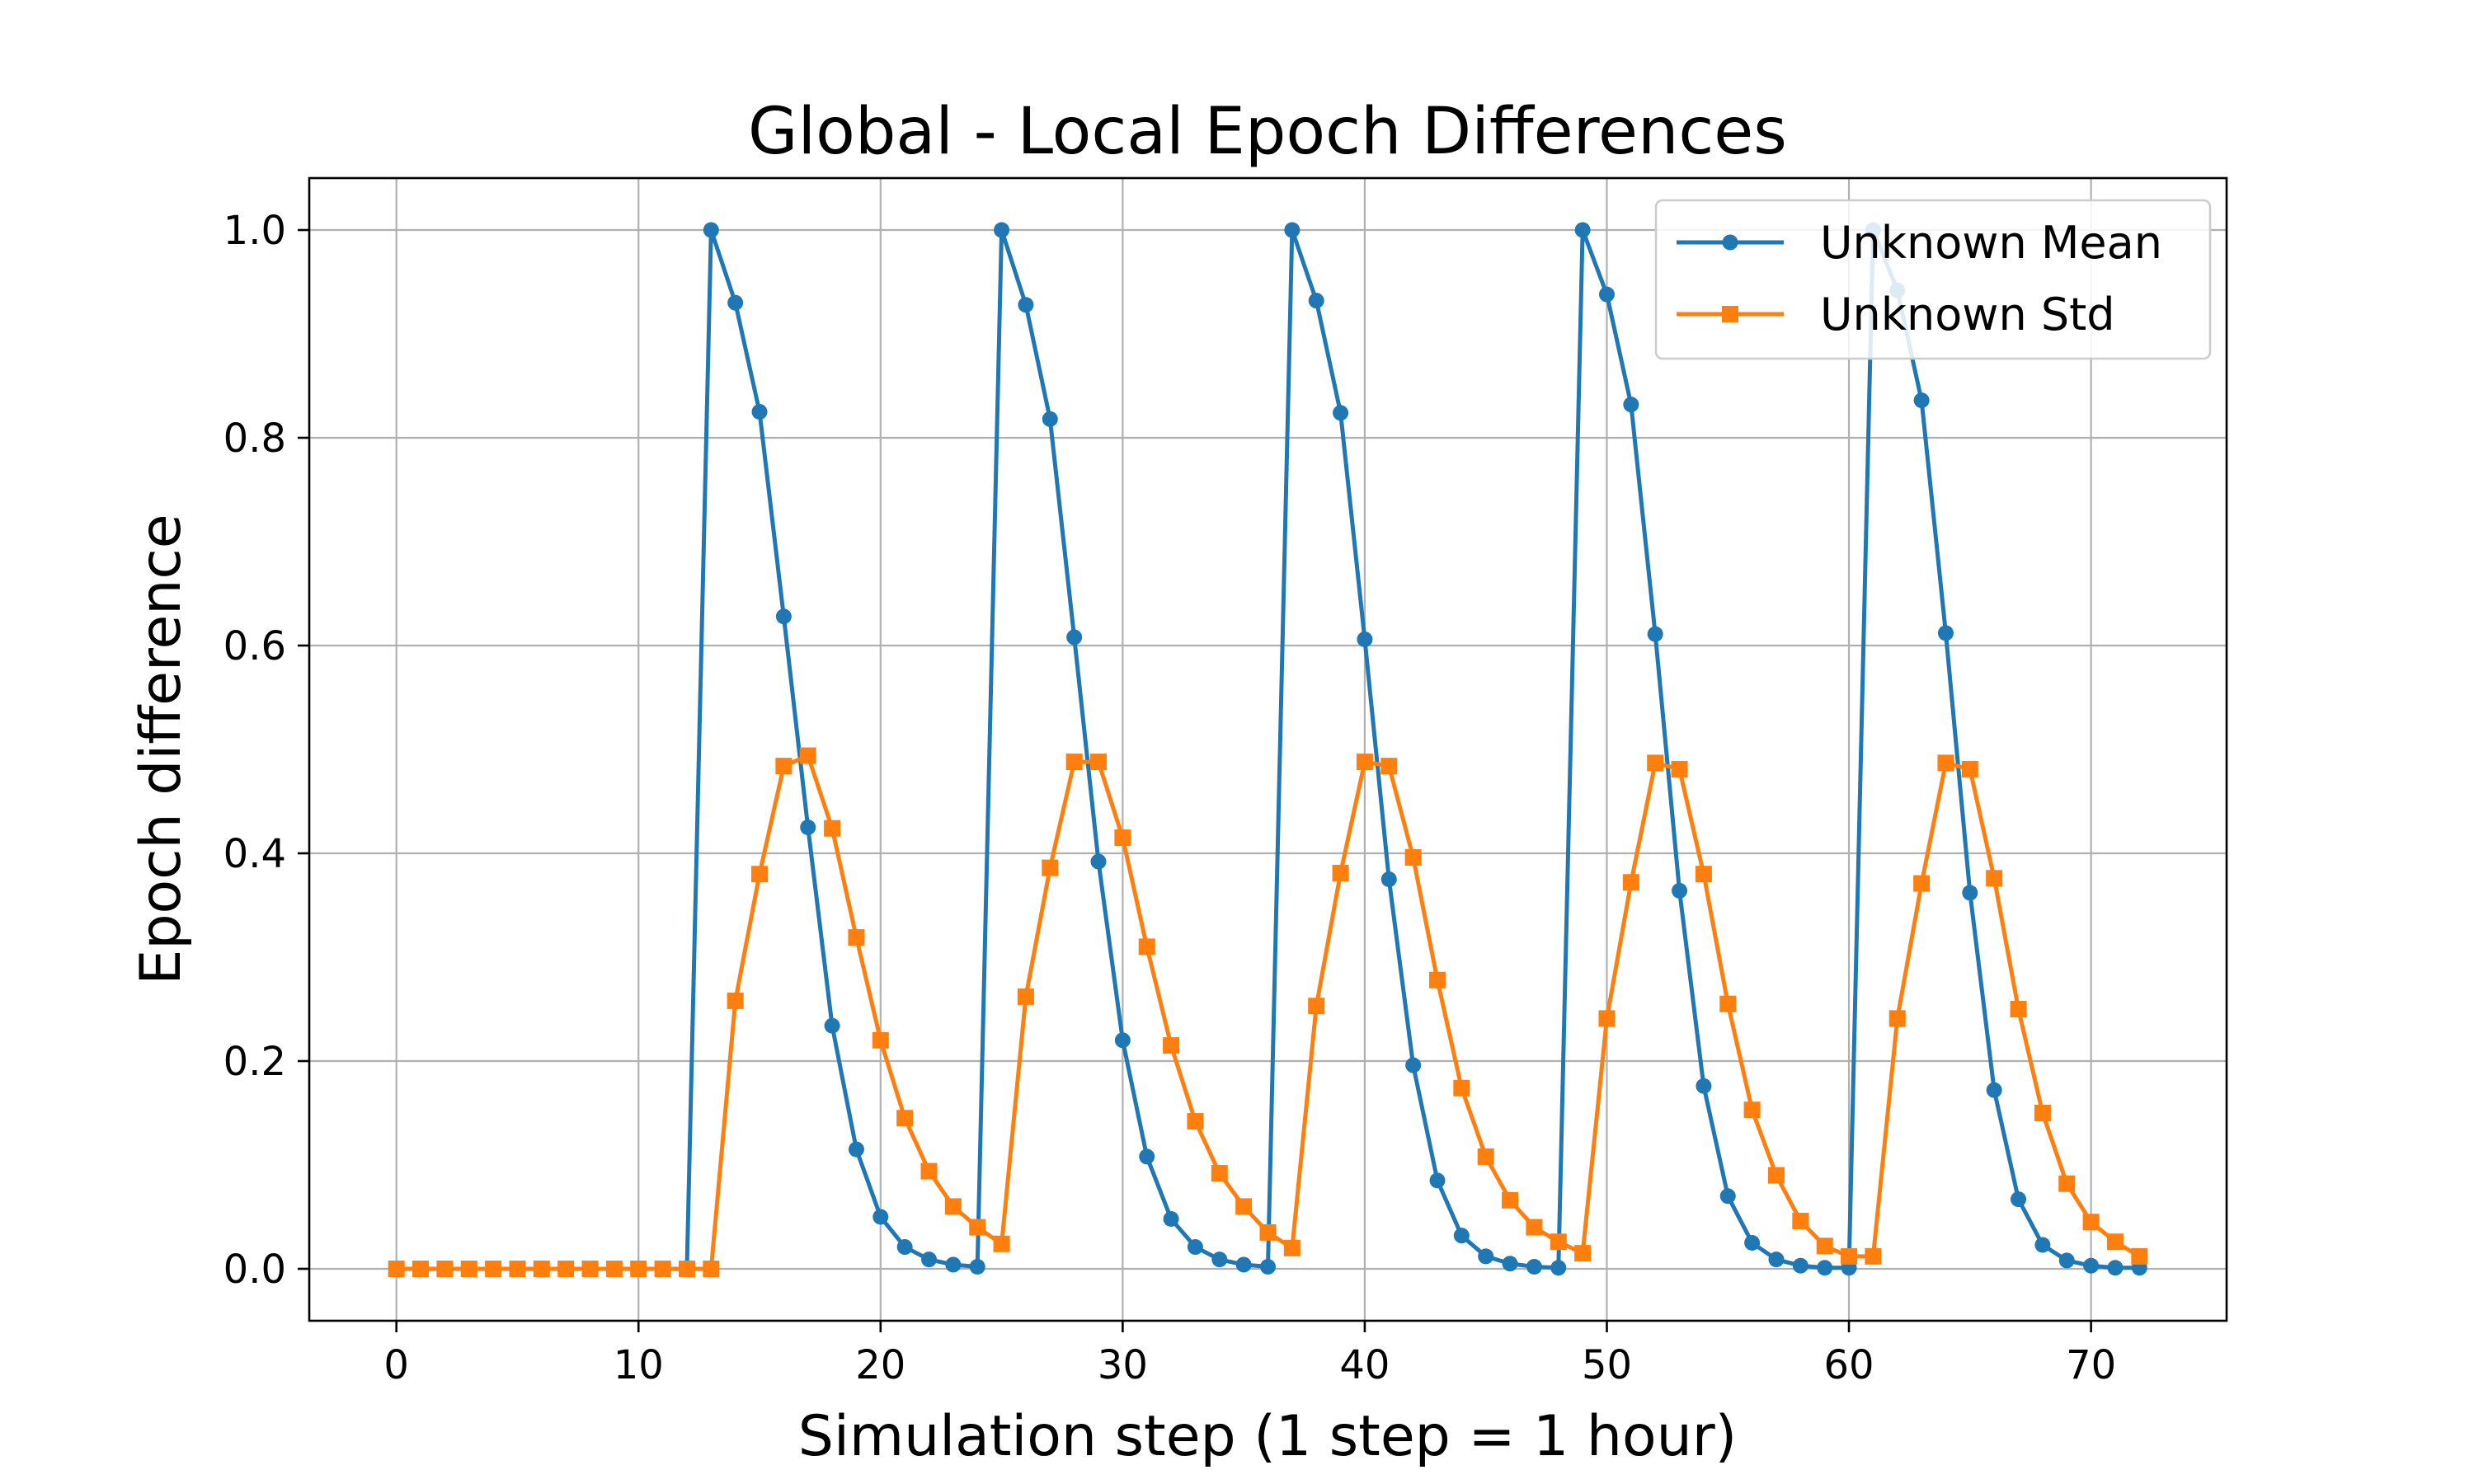 Image resolution: width=2474 pixels, height=1484 pixels. What do you see at coordinates (161, 749) in the screenshot?
I see `y-axis-label: Epoch difference` at bounding box center [161, 749].